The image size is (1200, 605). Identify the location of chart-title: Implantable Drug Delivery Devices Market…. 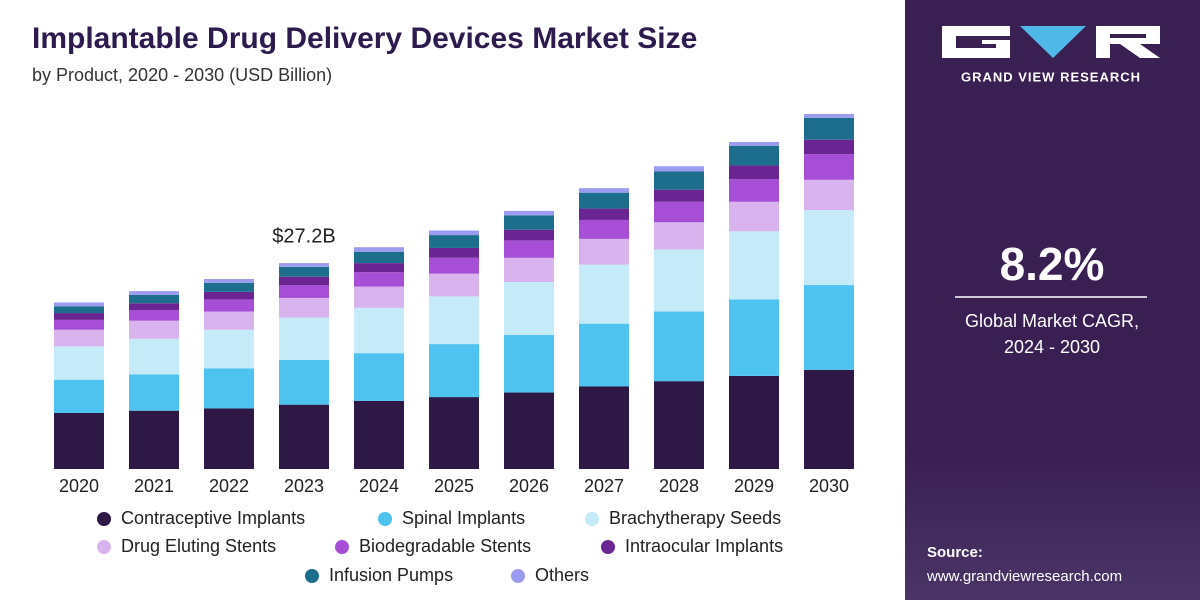
(364, 38).